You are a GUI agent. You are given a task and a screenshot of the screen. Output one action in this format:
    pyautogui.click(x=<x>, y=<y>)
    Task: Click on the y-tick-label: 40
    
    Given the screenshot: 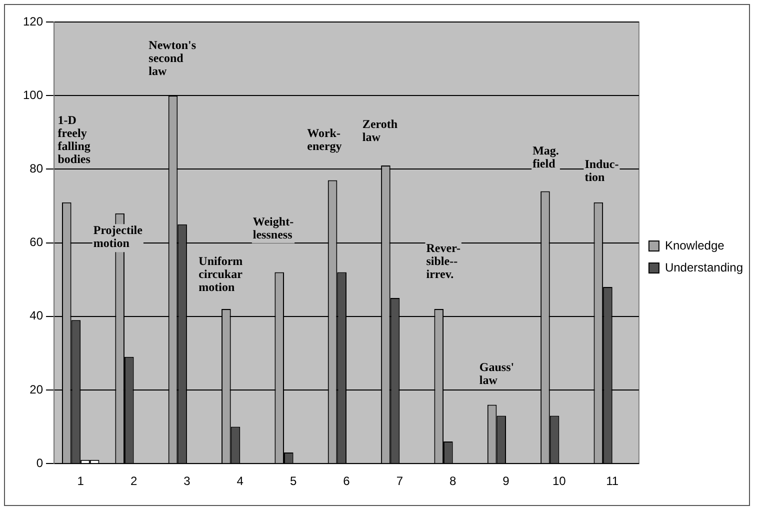 What is the action you would take?
    pyautogui.click(x=37, y=315)
    